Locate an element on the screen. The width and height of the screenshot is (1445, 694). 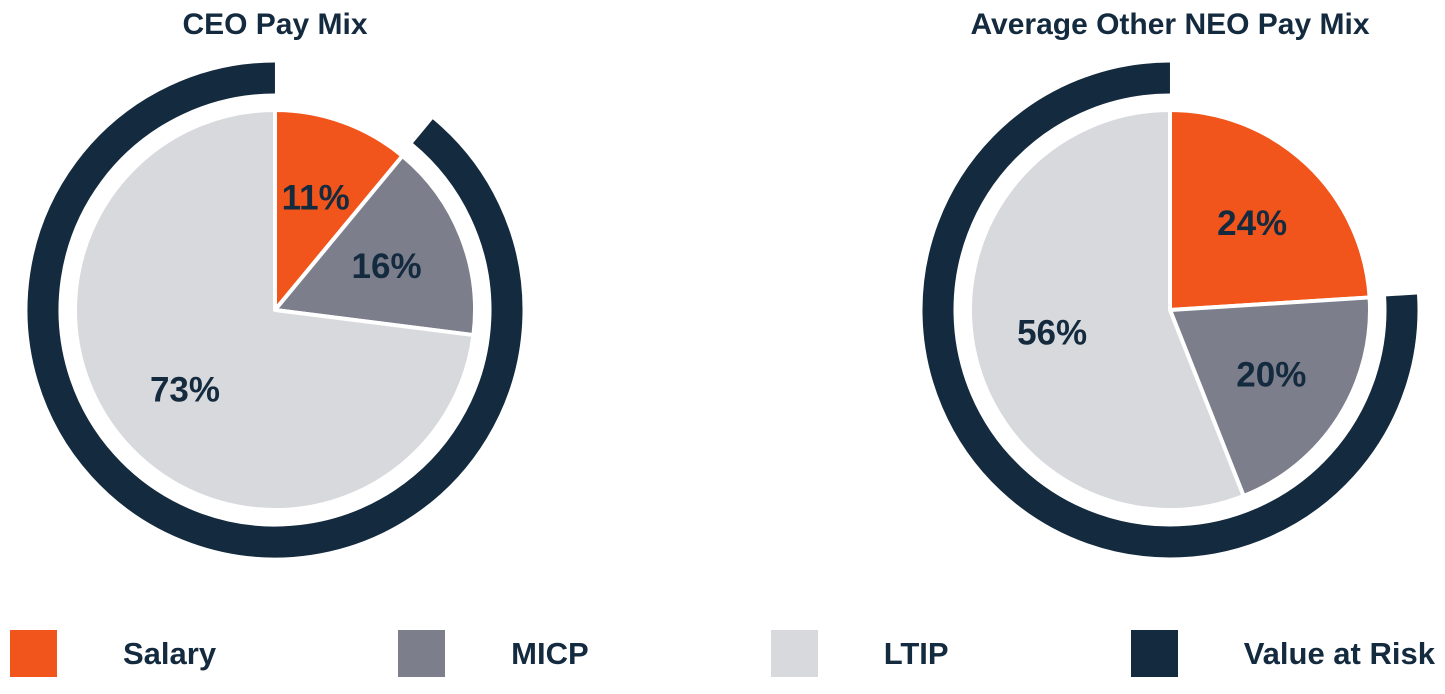
pie-slice-ltip is located at coordinates (1107, 310).